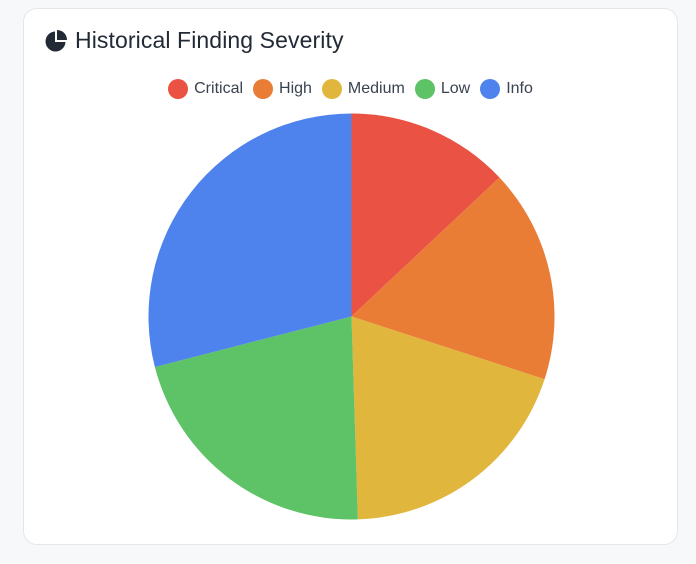 The width and height of the screenshot is (696, 564). I want to click on legend-label-high: High, so click(295, 88).